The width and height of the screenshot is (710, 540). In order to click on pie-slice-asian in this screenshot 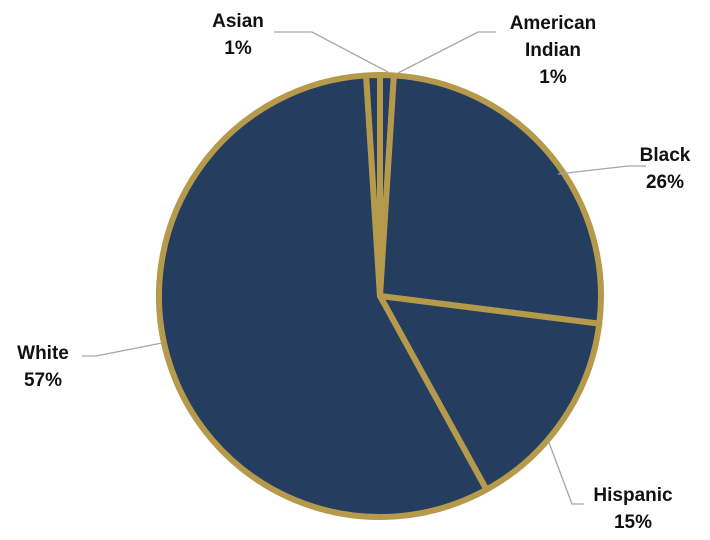, I will do `click(373, 185)`.